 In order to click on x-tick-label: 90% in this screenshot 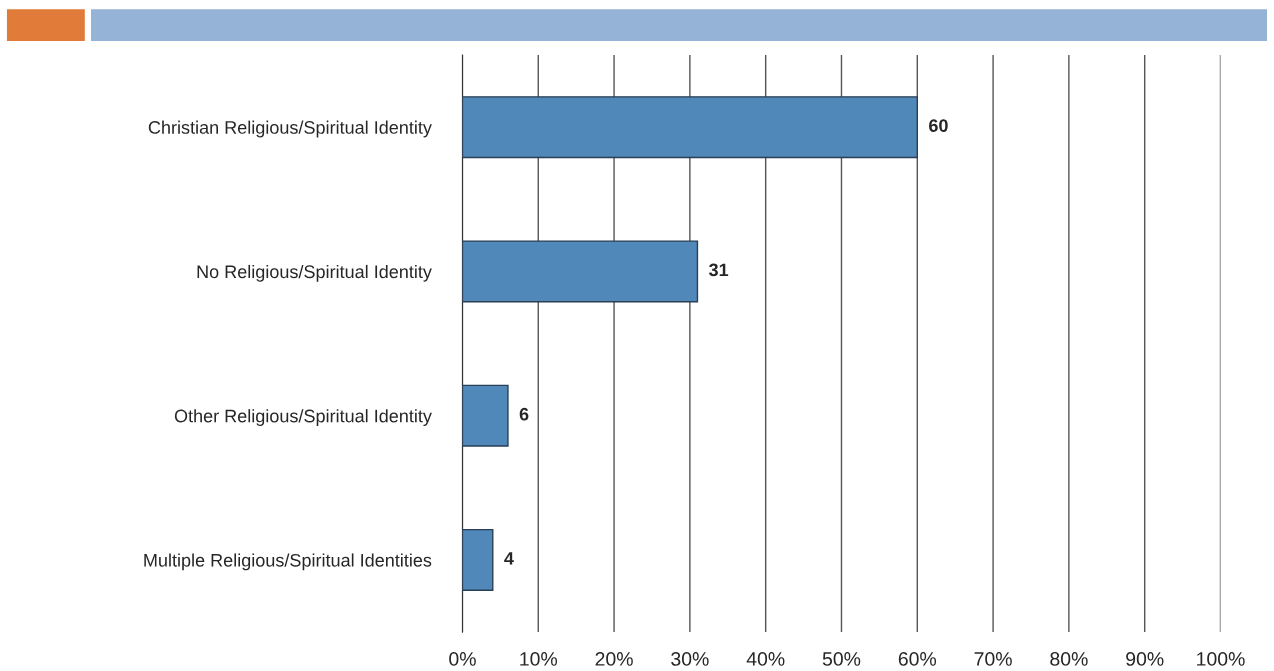, I will do `click(1145, 659)`.